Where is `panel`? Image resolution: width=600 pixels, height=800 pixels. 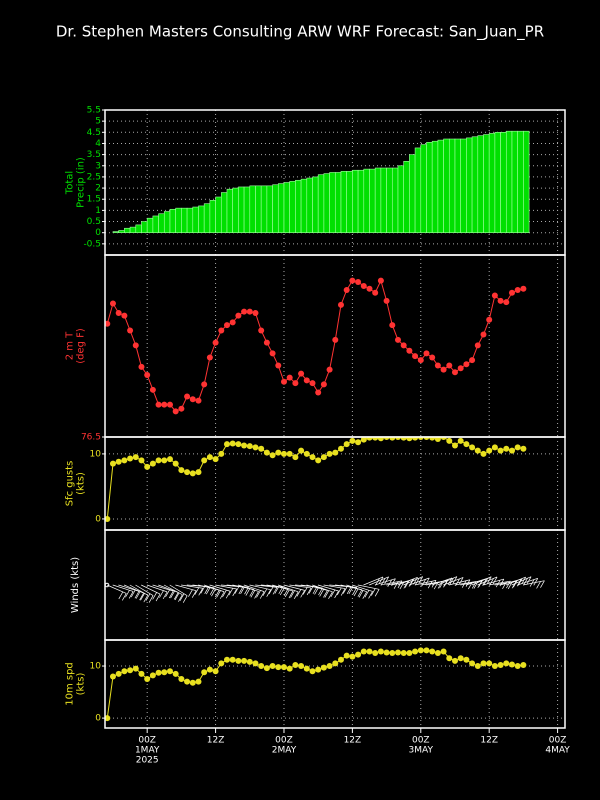
panel is located at coordinates (332, 585).